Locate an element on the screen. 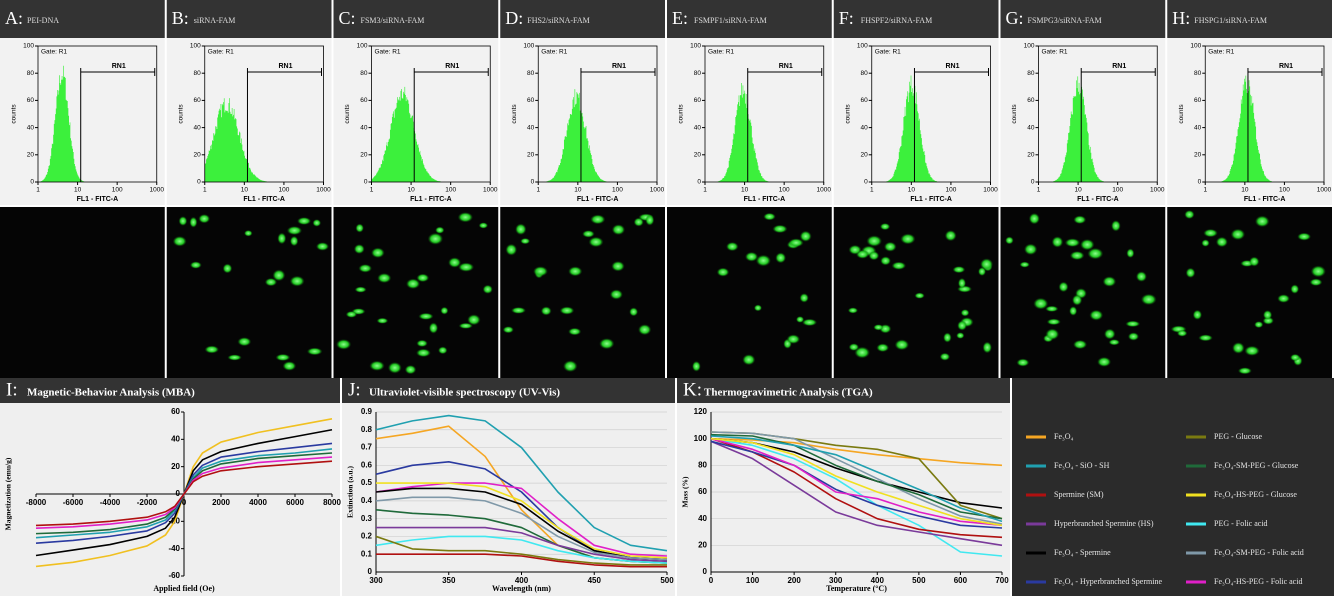  y-tick-label: 100 is located at coordinates (195, 46).